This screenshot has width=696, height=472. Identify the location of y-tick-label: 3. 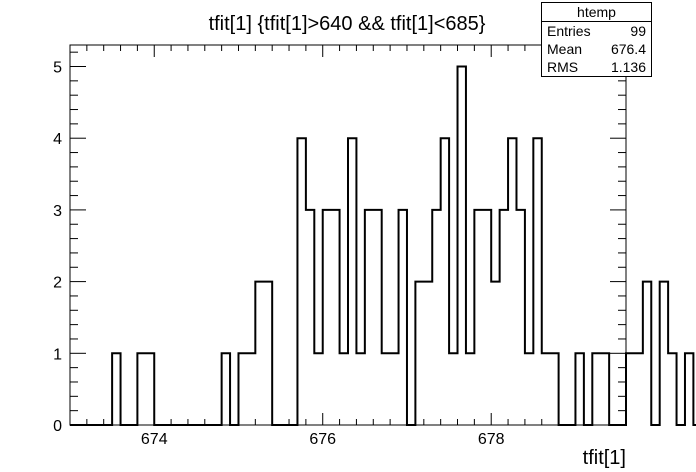
(57, 211).